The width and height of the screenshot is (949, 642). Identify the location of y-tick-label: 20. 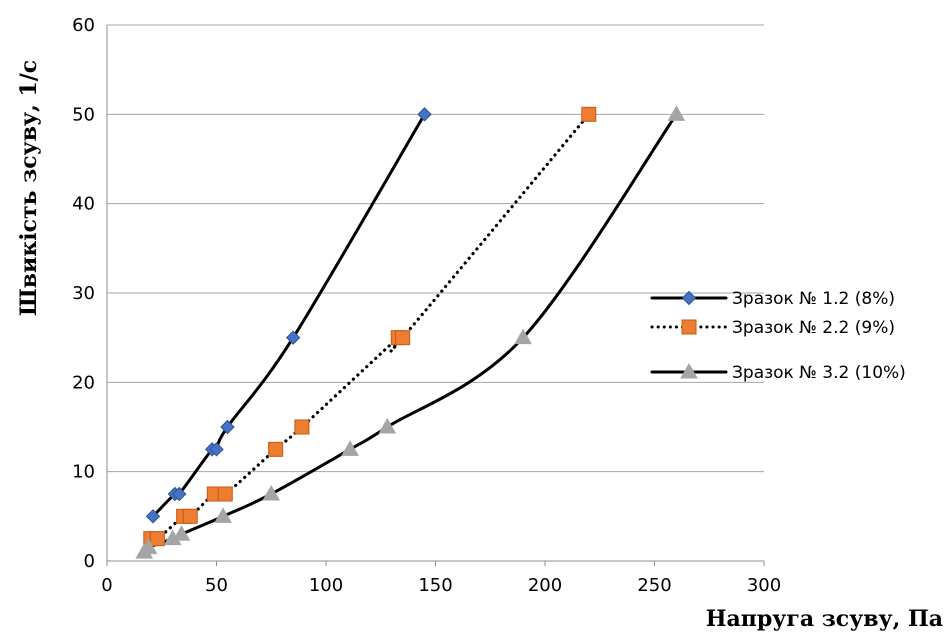
(83, 382).